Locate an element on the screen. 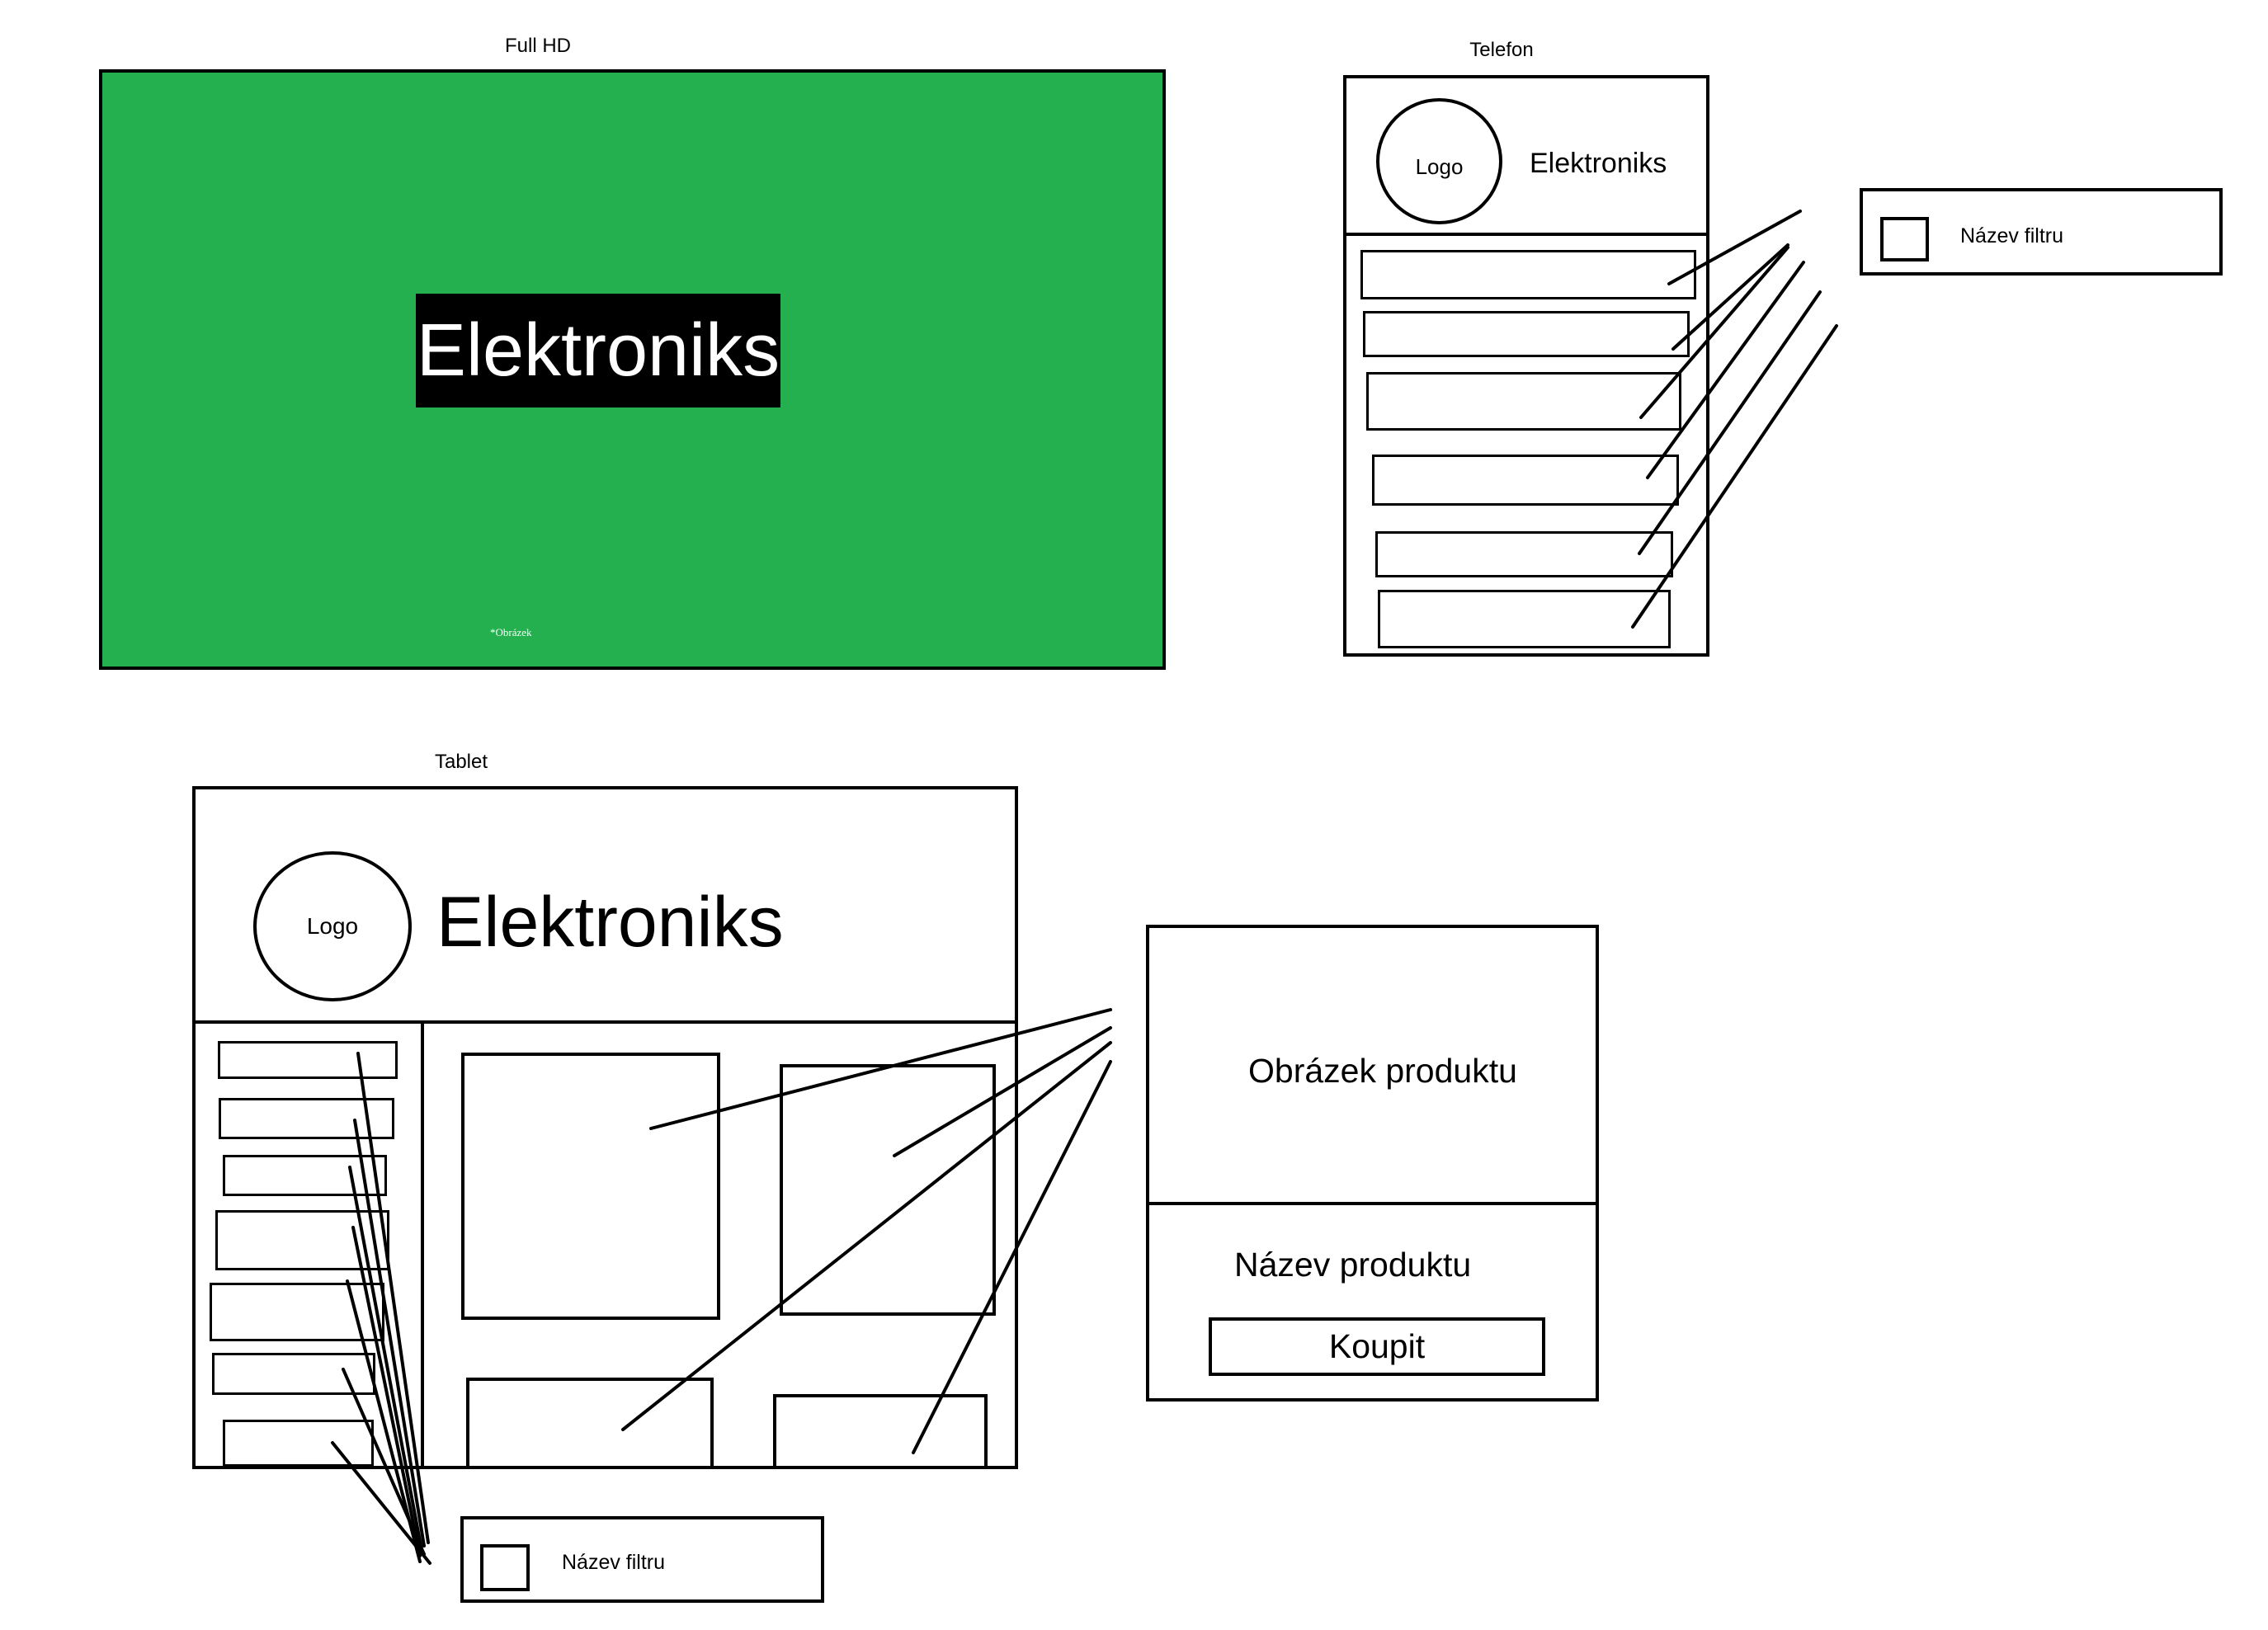  tablet-logo-text: Logo is located at coordinates (333, 926).